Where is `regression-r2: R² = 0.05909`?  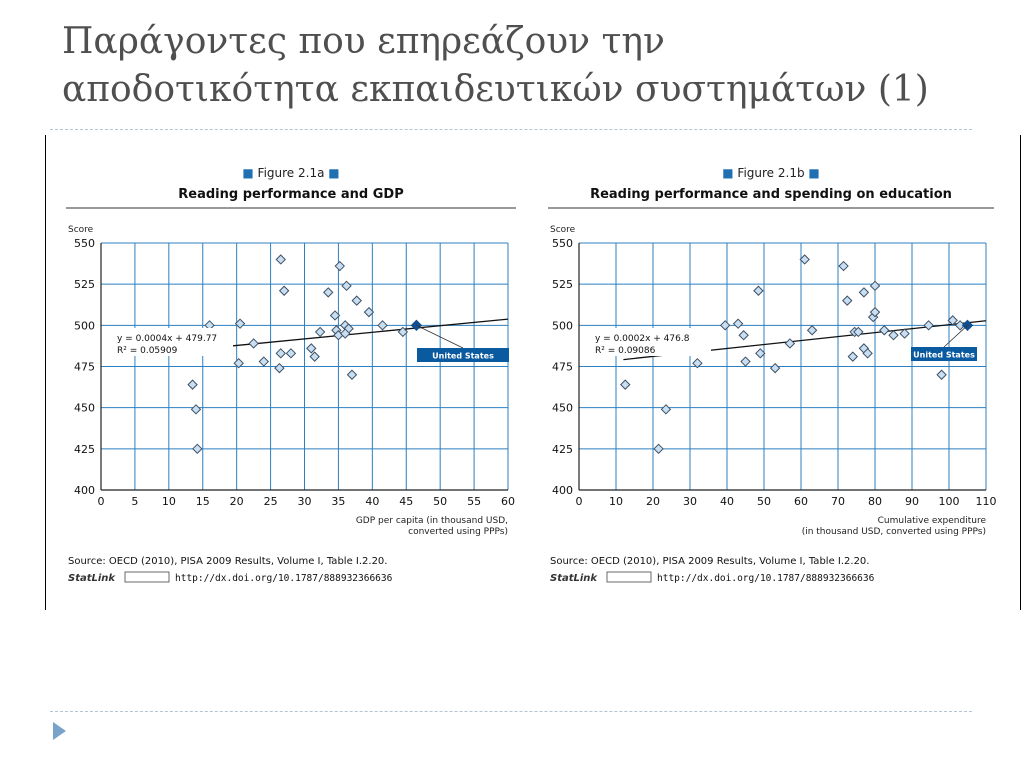 regression-r2: R² = 0.05909 is located at coordinates (147, 351).